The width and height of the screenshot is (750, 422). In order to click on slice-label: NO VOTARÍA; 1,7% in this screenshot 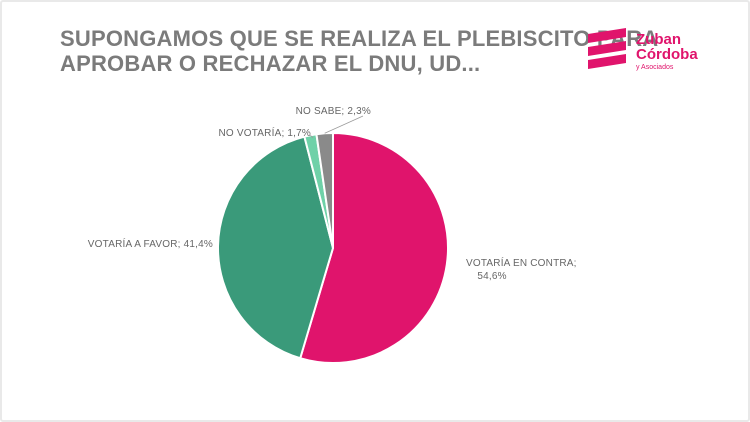, I will do `click(265, 132)`.